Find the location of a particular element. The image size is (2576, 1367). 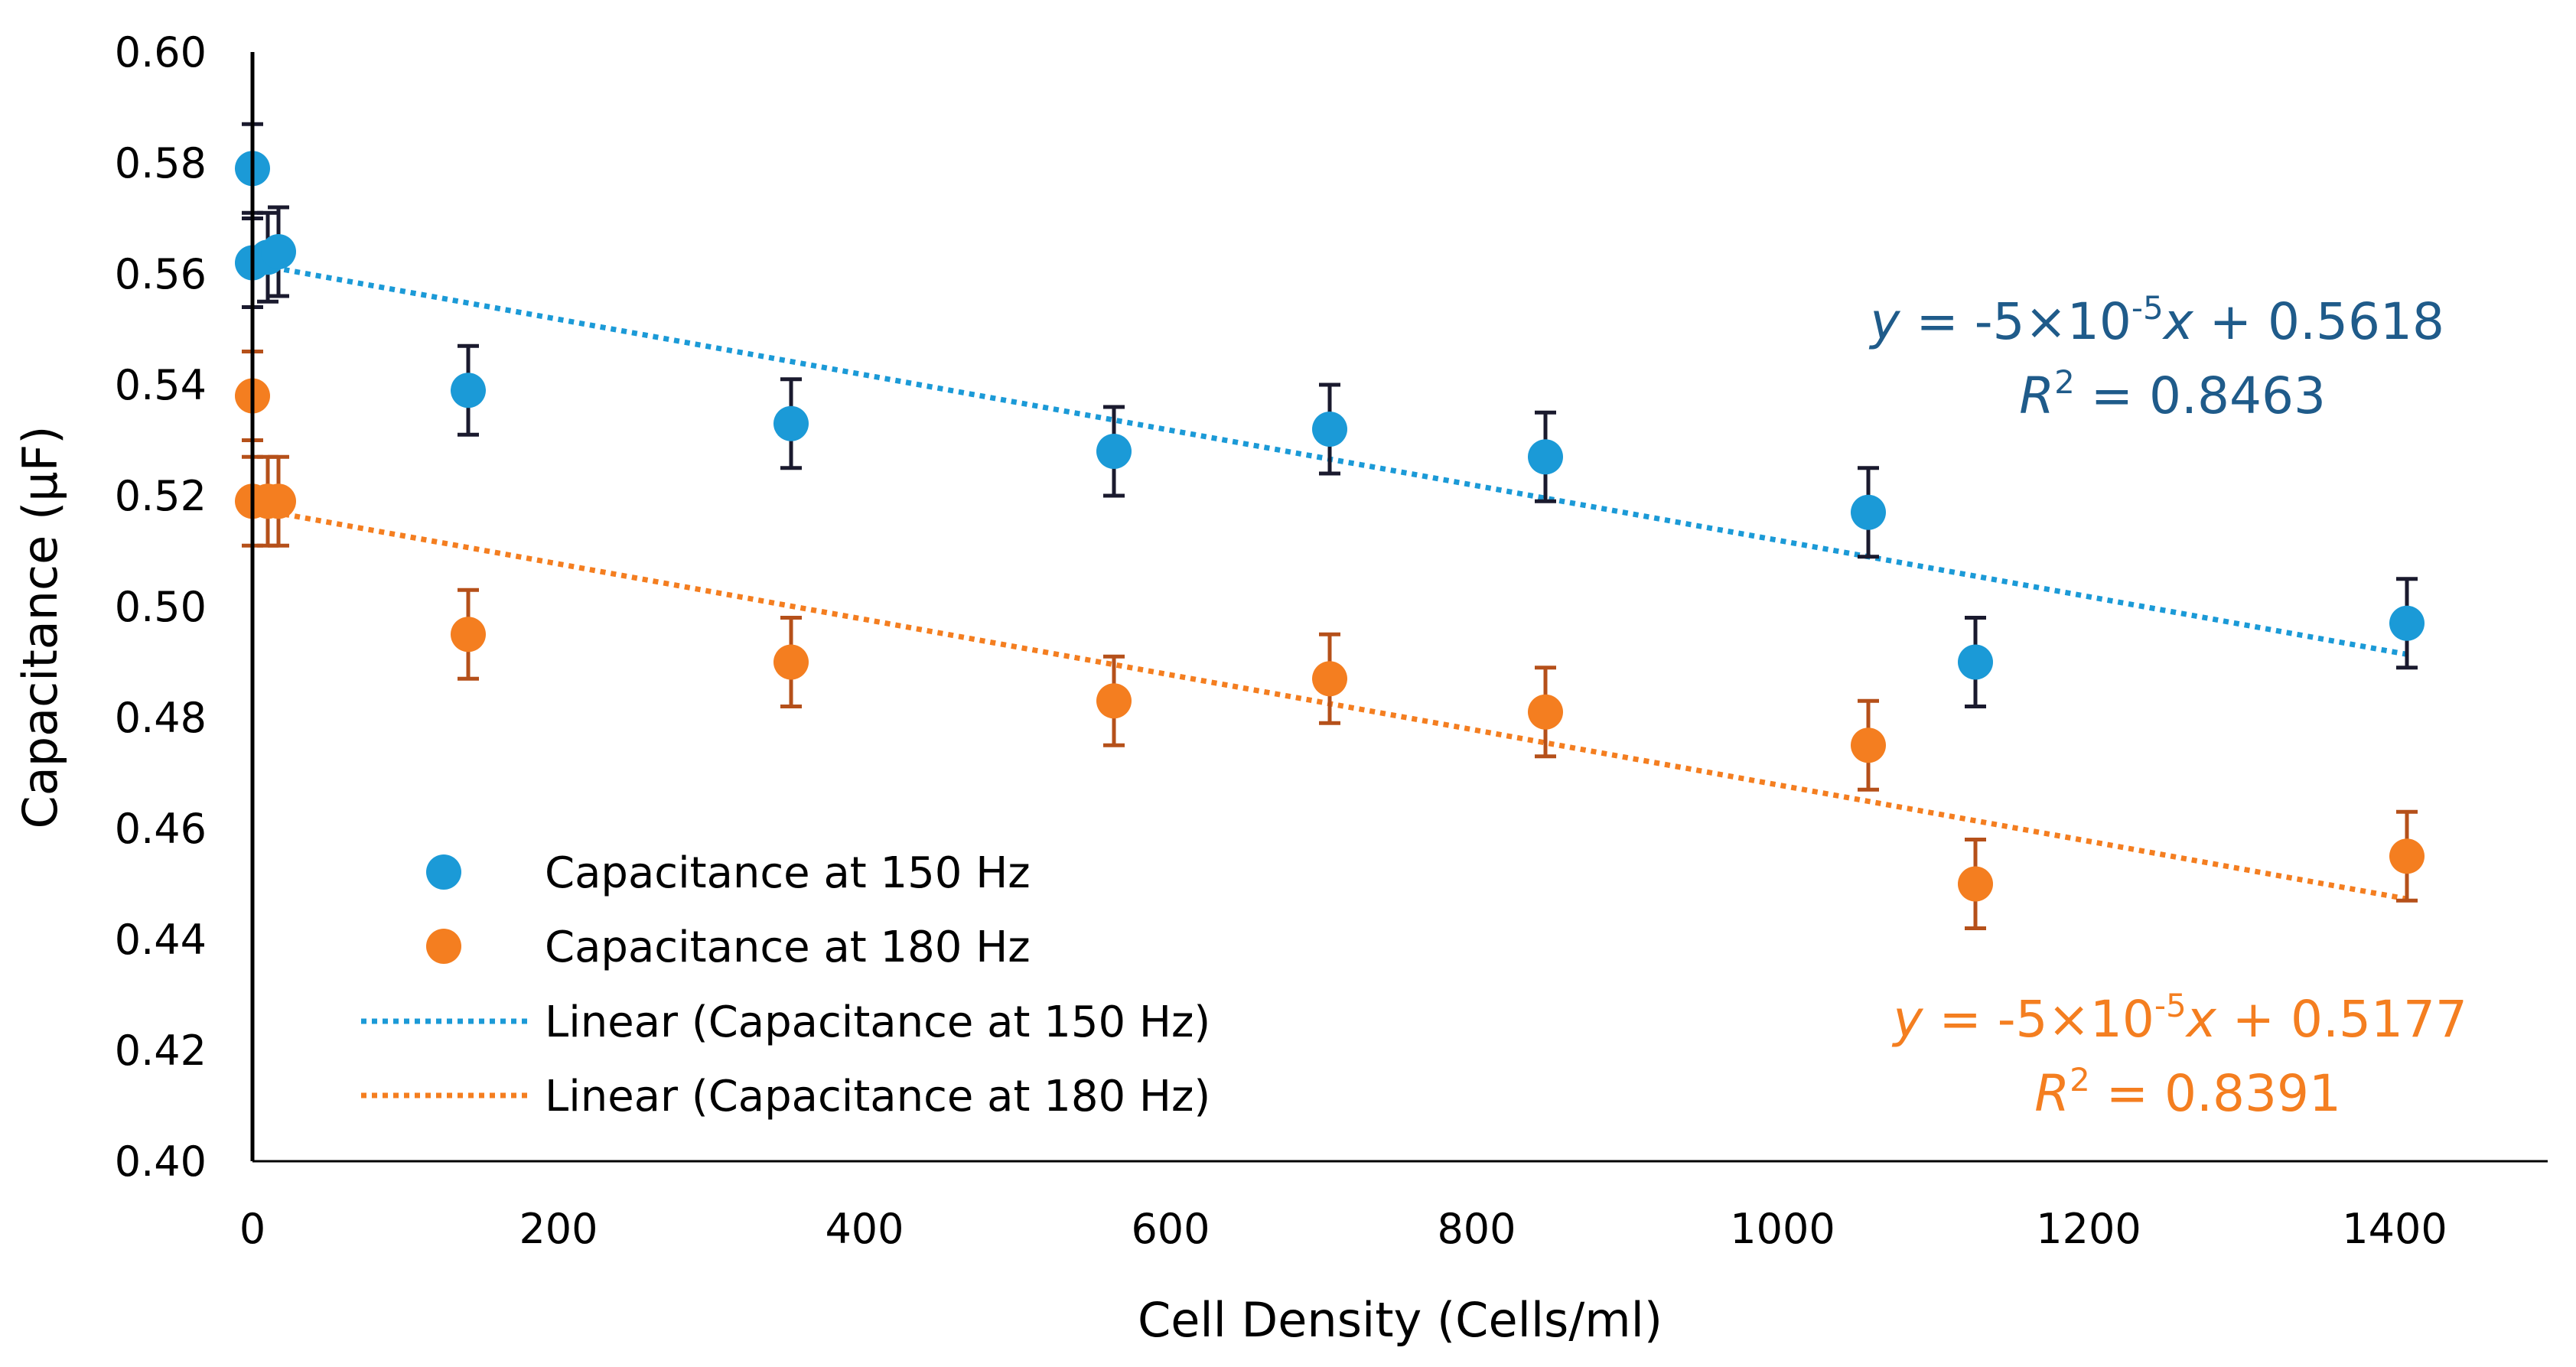

equation-150hz: y = -5×10-5x + 0.5618 R2 = 0.8463 is located at coordinates (2156, 357).